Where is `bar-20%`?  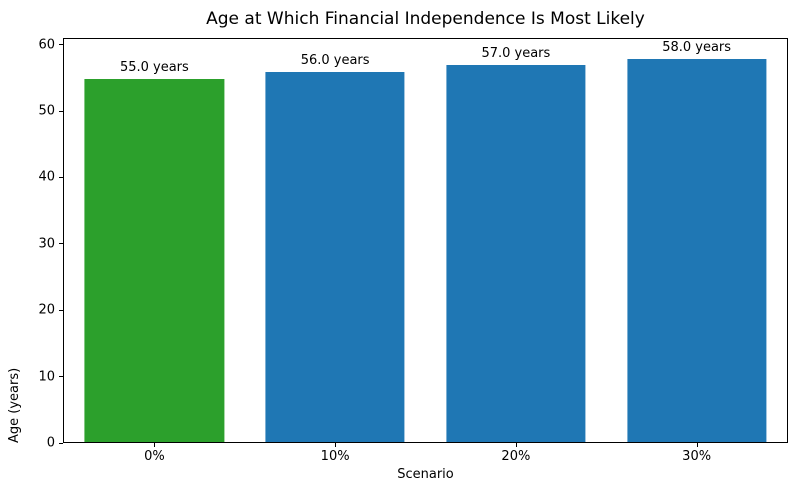 bar-20% is located at coordinates (516, 253).